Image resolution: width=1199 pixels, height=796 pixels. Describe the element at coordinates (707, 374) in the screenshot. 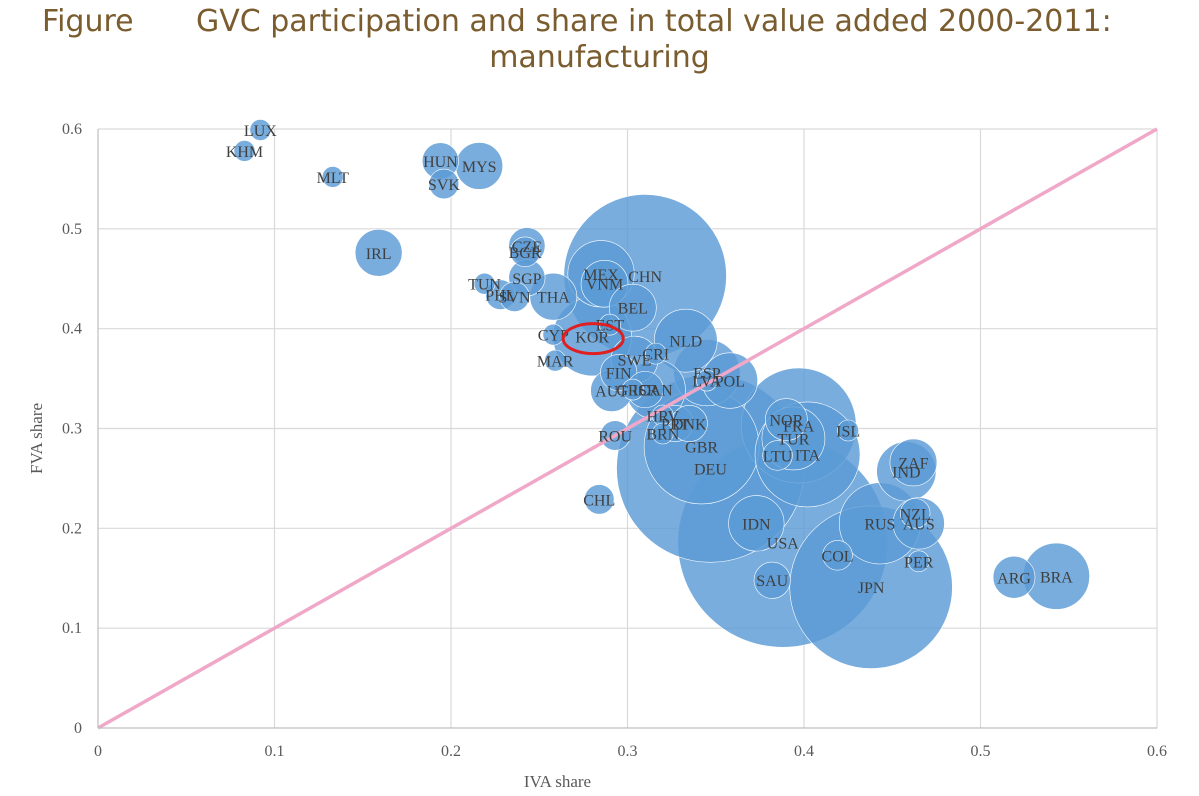

I see `bubble-label-esp: ESP` at that location.